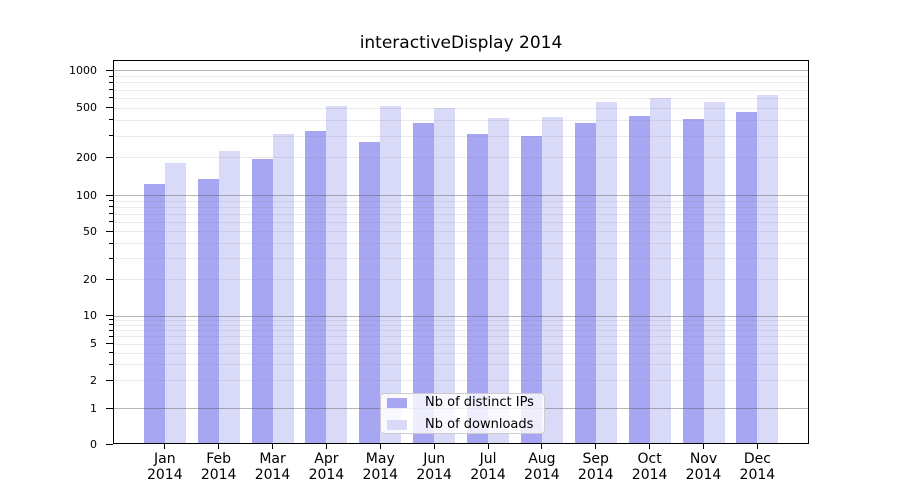 The height and width of the screenshot is (500, 900). Describe the element at coordinates (326, 446) in the screenshot. I see `x-tick-apr` at that location.